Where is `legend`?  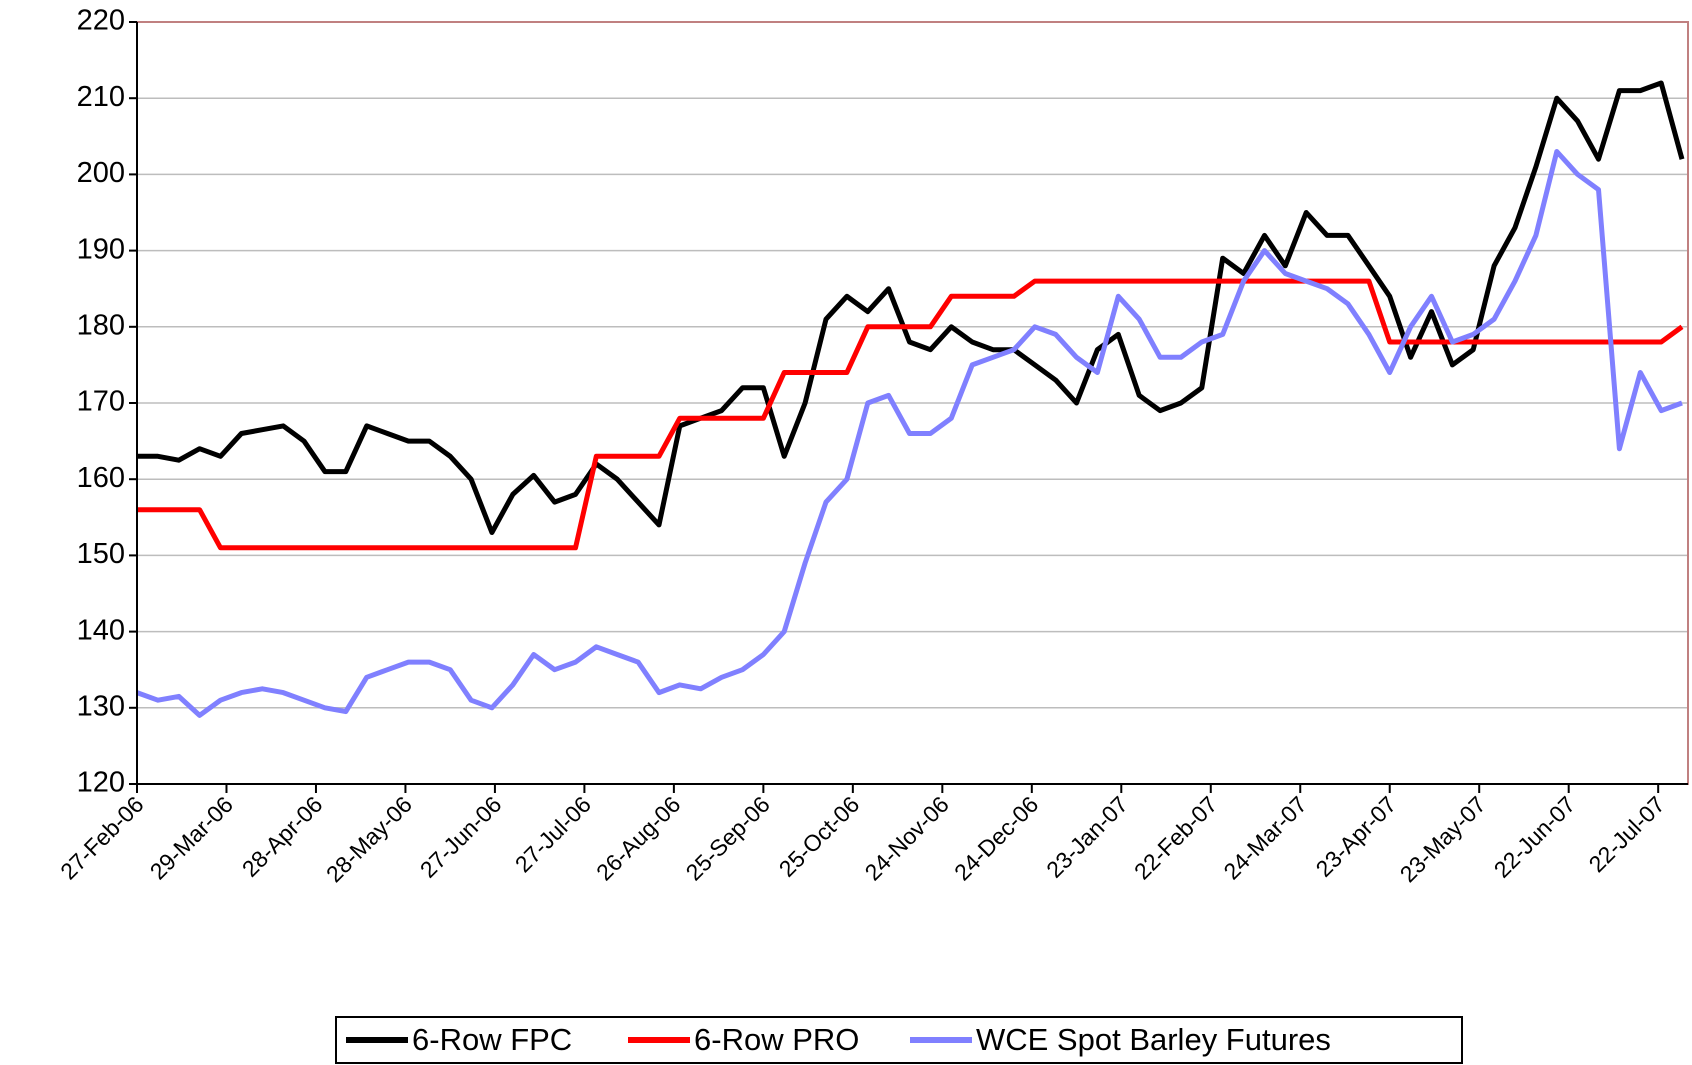
legend is located at coordinates (899, 1040).